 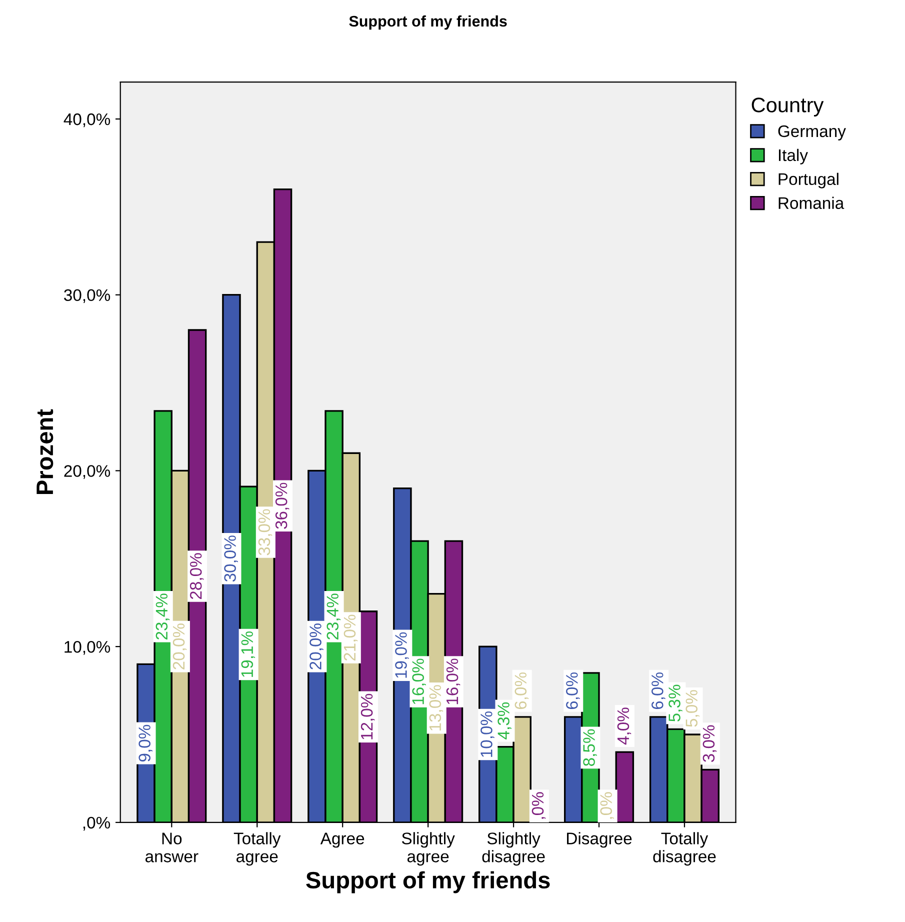 I want to click on x-tick-label: Agree, so click(x=342, y=840).